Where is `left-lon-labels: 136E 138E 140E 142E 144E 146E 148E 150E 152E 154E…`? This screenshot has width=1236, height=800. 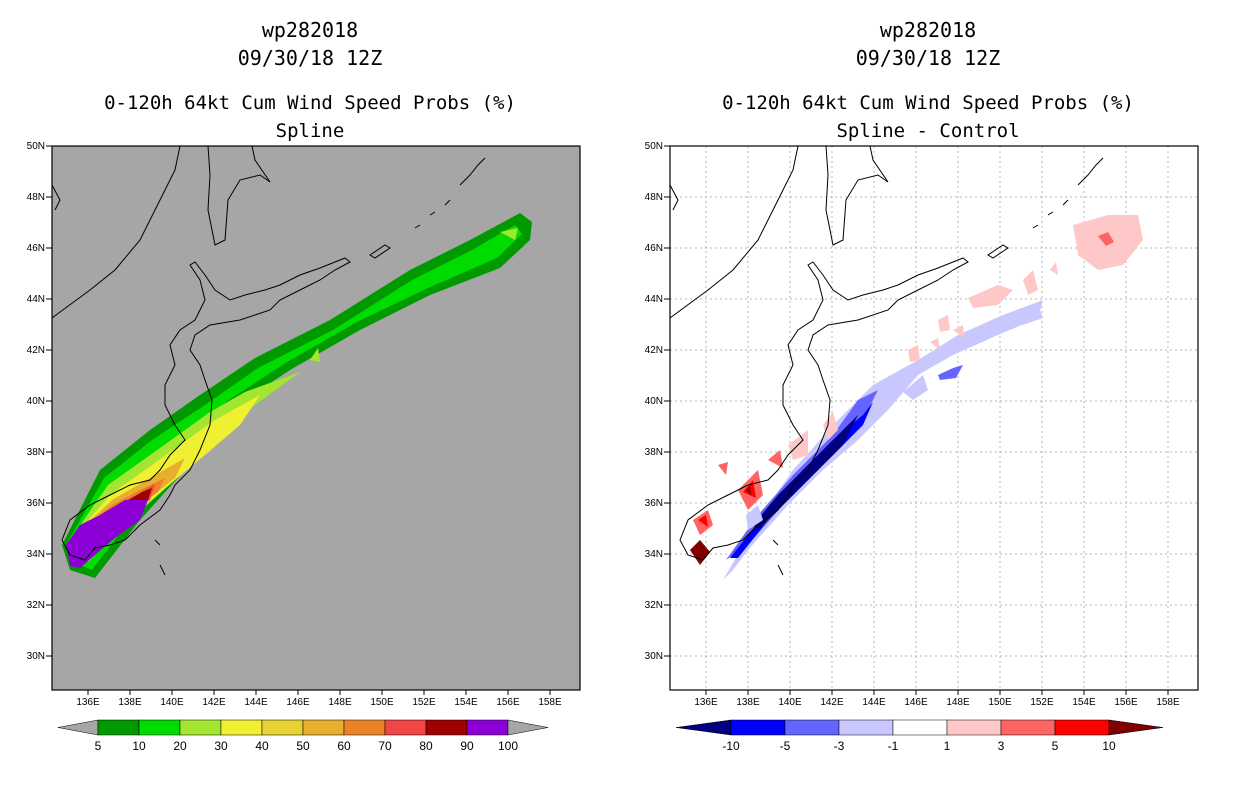
left-lon-labels: 136E 138E 140E 142E 144E 146E 148E 150E 152E 154E… is located at coordinates (319, 699).